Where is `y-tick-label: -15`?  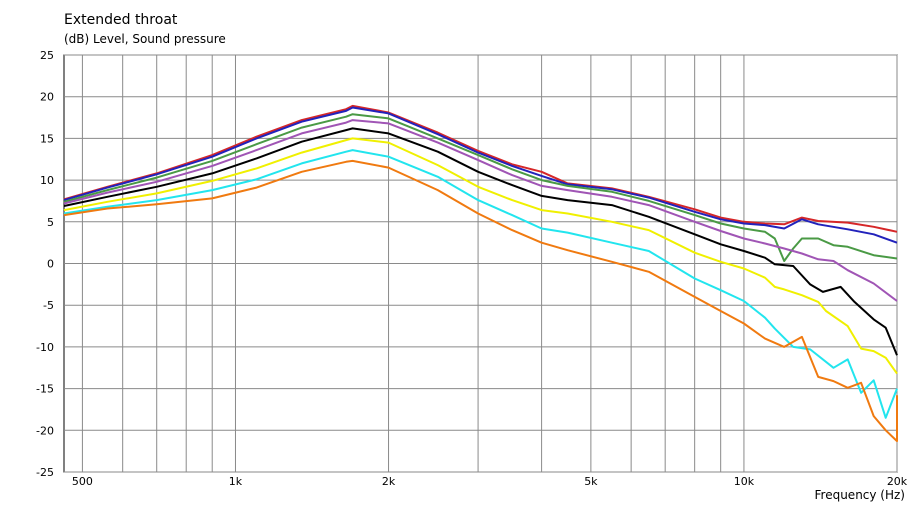 y-tick-label: -15 is located at coordinates (45, 389).